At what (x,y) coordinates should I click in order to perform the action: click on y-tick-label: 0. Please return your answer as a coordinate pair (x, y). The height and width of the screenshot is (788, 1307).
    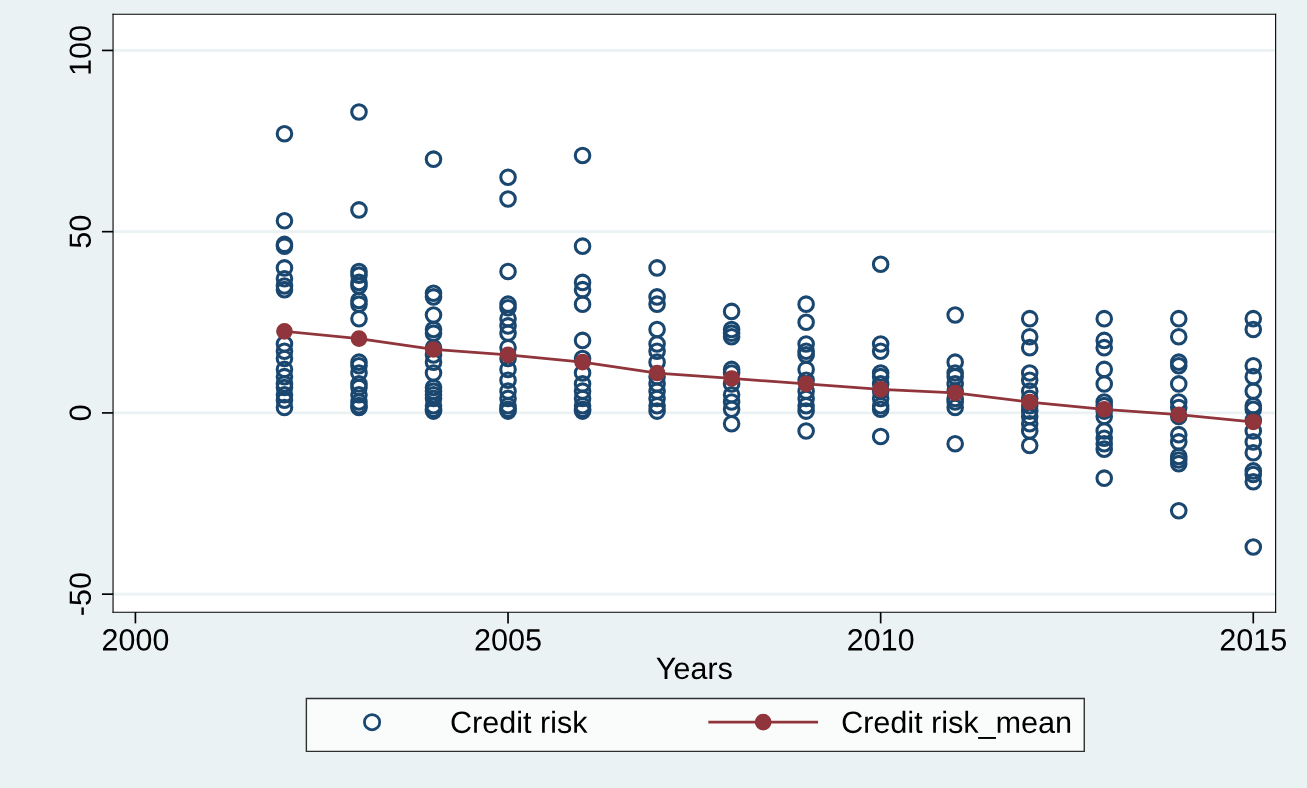
    Looking at the image, I should click on (80, 413).